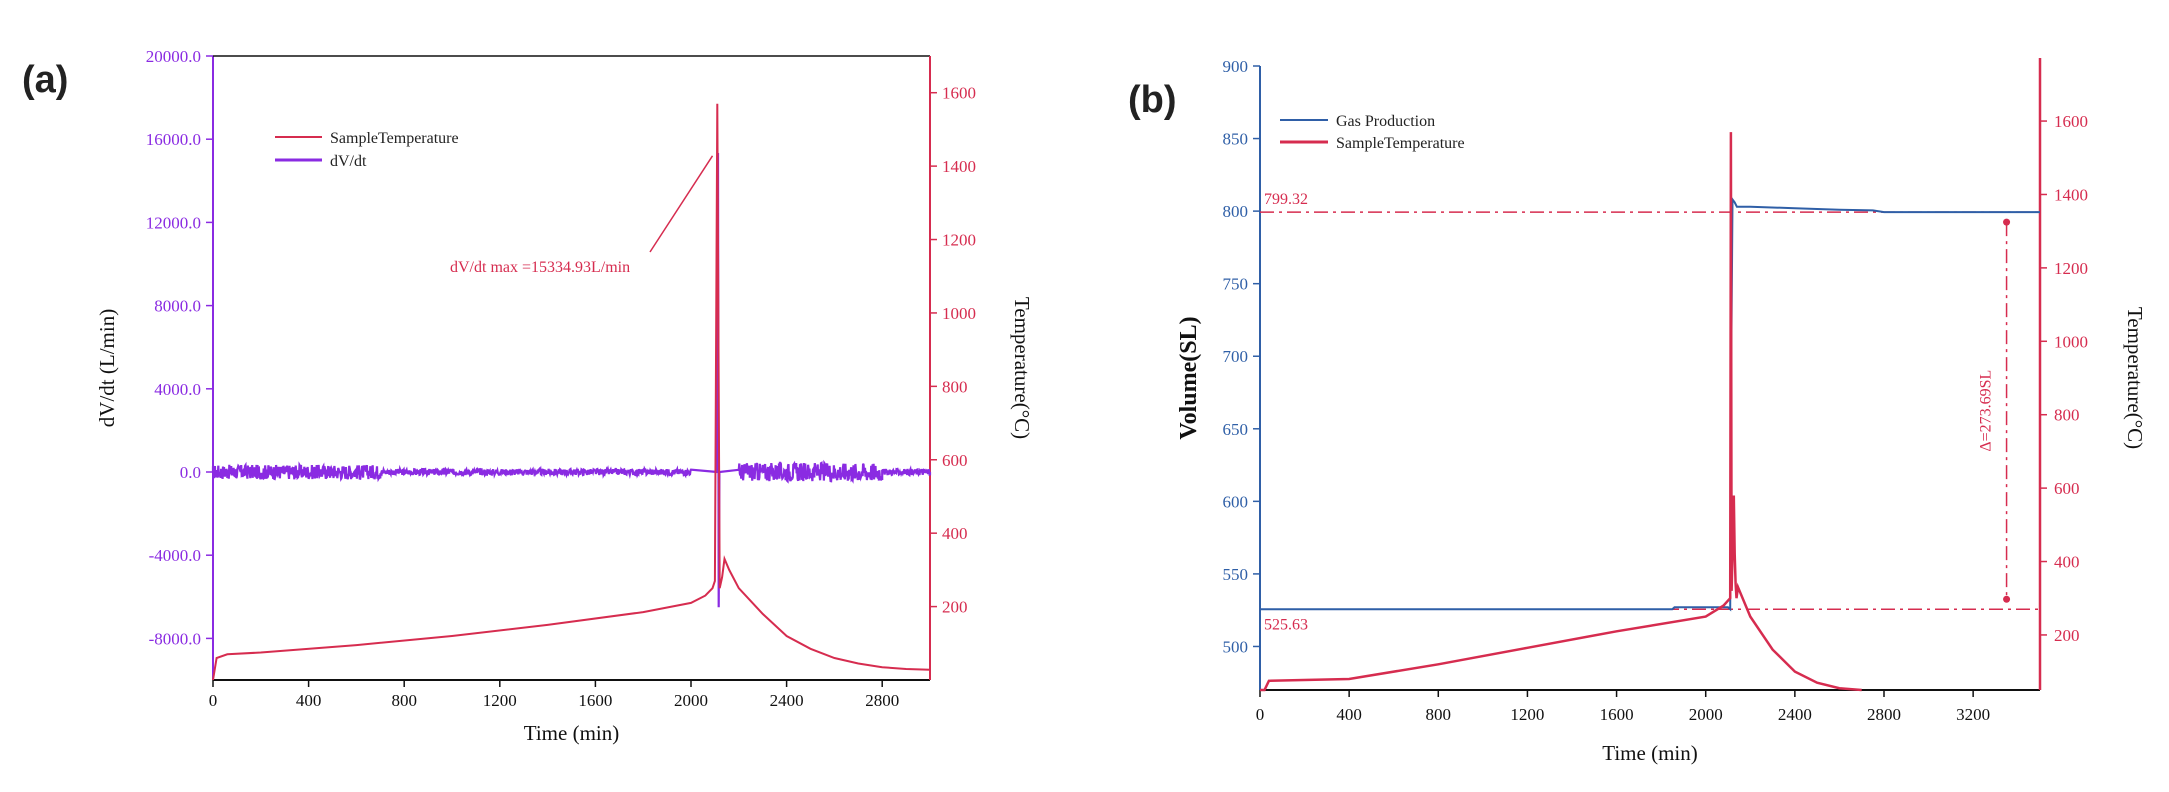 This screenshot has height=792, width=2169. I want to click on legend-dvdt-label: dV/dt, so click(348, 161).